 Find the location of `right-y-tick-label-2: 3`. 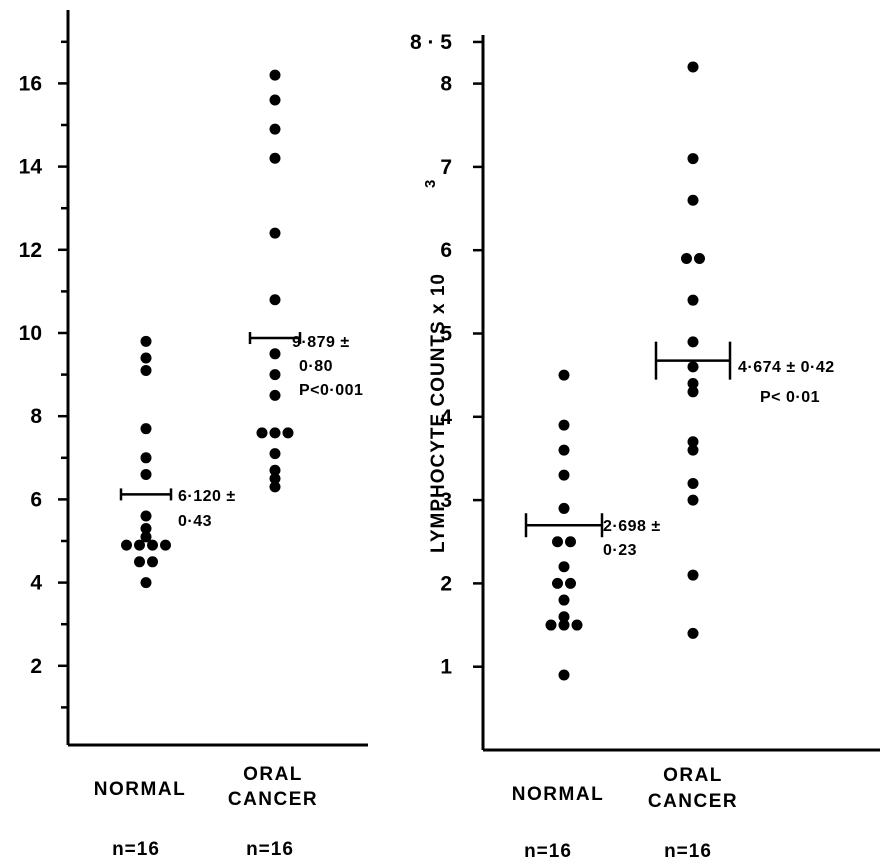

right-y-tick-label-2: 3 is located at coordinates (446, 500).